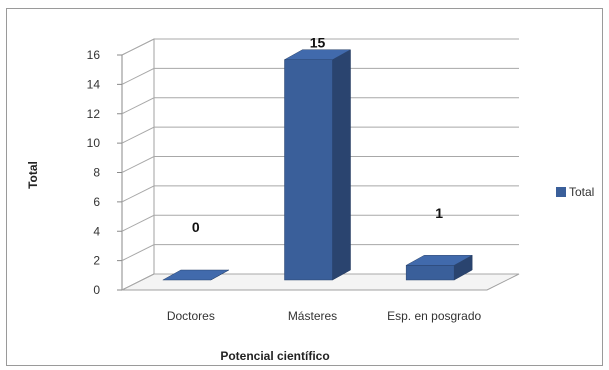 The height and width of the screenshot is (370, 609). What do you see at coordinates (94, 84) in the screenshot?
I see `y-tick-label: 14` at bounding box center [94, 84].